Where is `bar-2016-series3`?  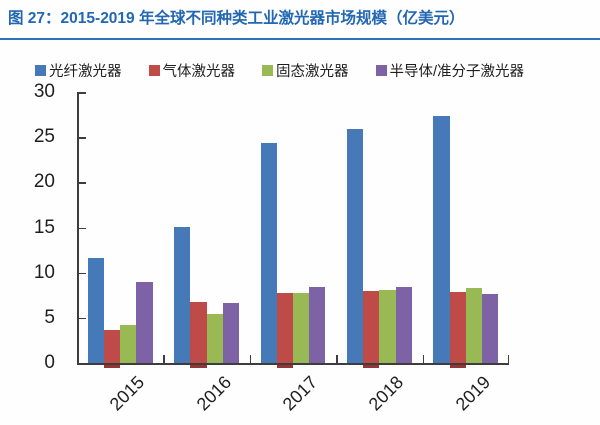
bar-2016-series3 is located at coordinates (230, 333).